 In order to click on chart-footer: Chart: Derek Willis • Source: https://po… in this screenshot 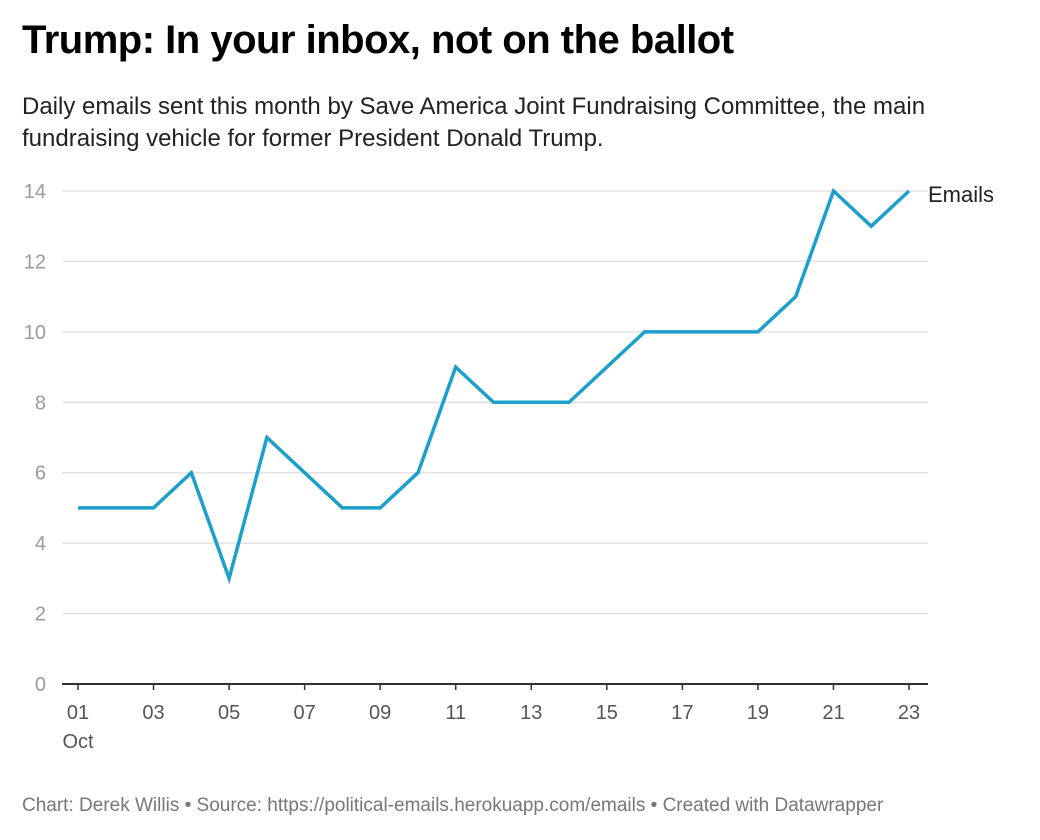, I will do `click(452, 806)`.